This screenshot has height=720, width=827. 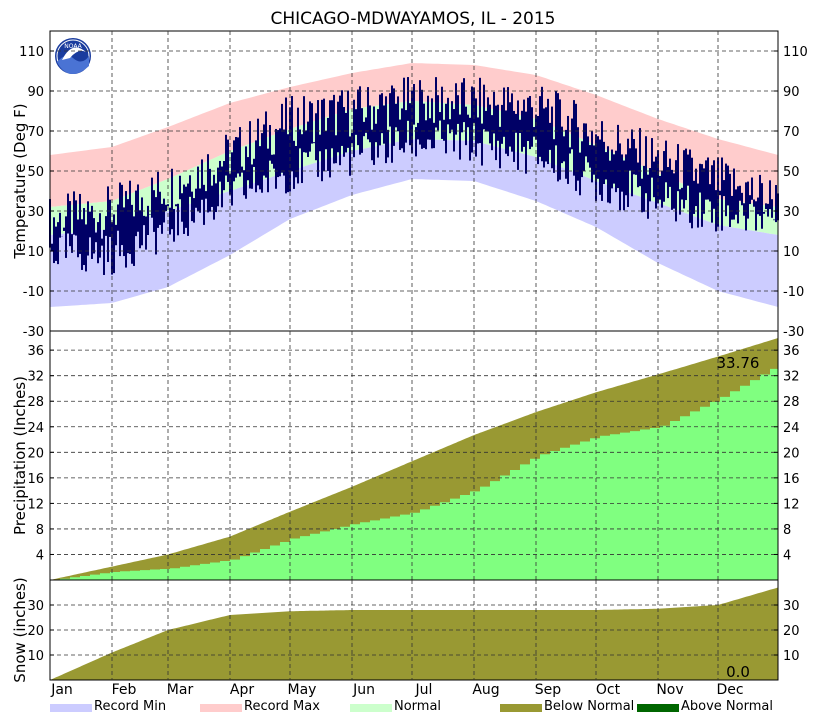 I want to click on temperature-tick-left: -30, so click(x=33, y=332).